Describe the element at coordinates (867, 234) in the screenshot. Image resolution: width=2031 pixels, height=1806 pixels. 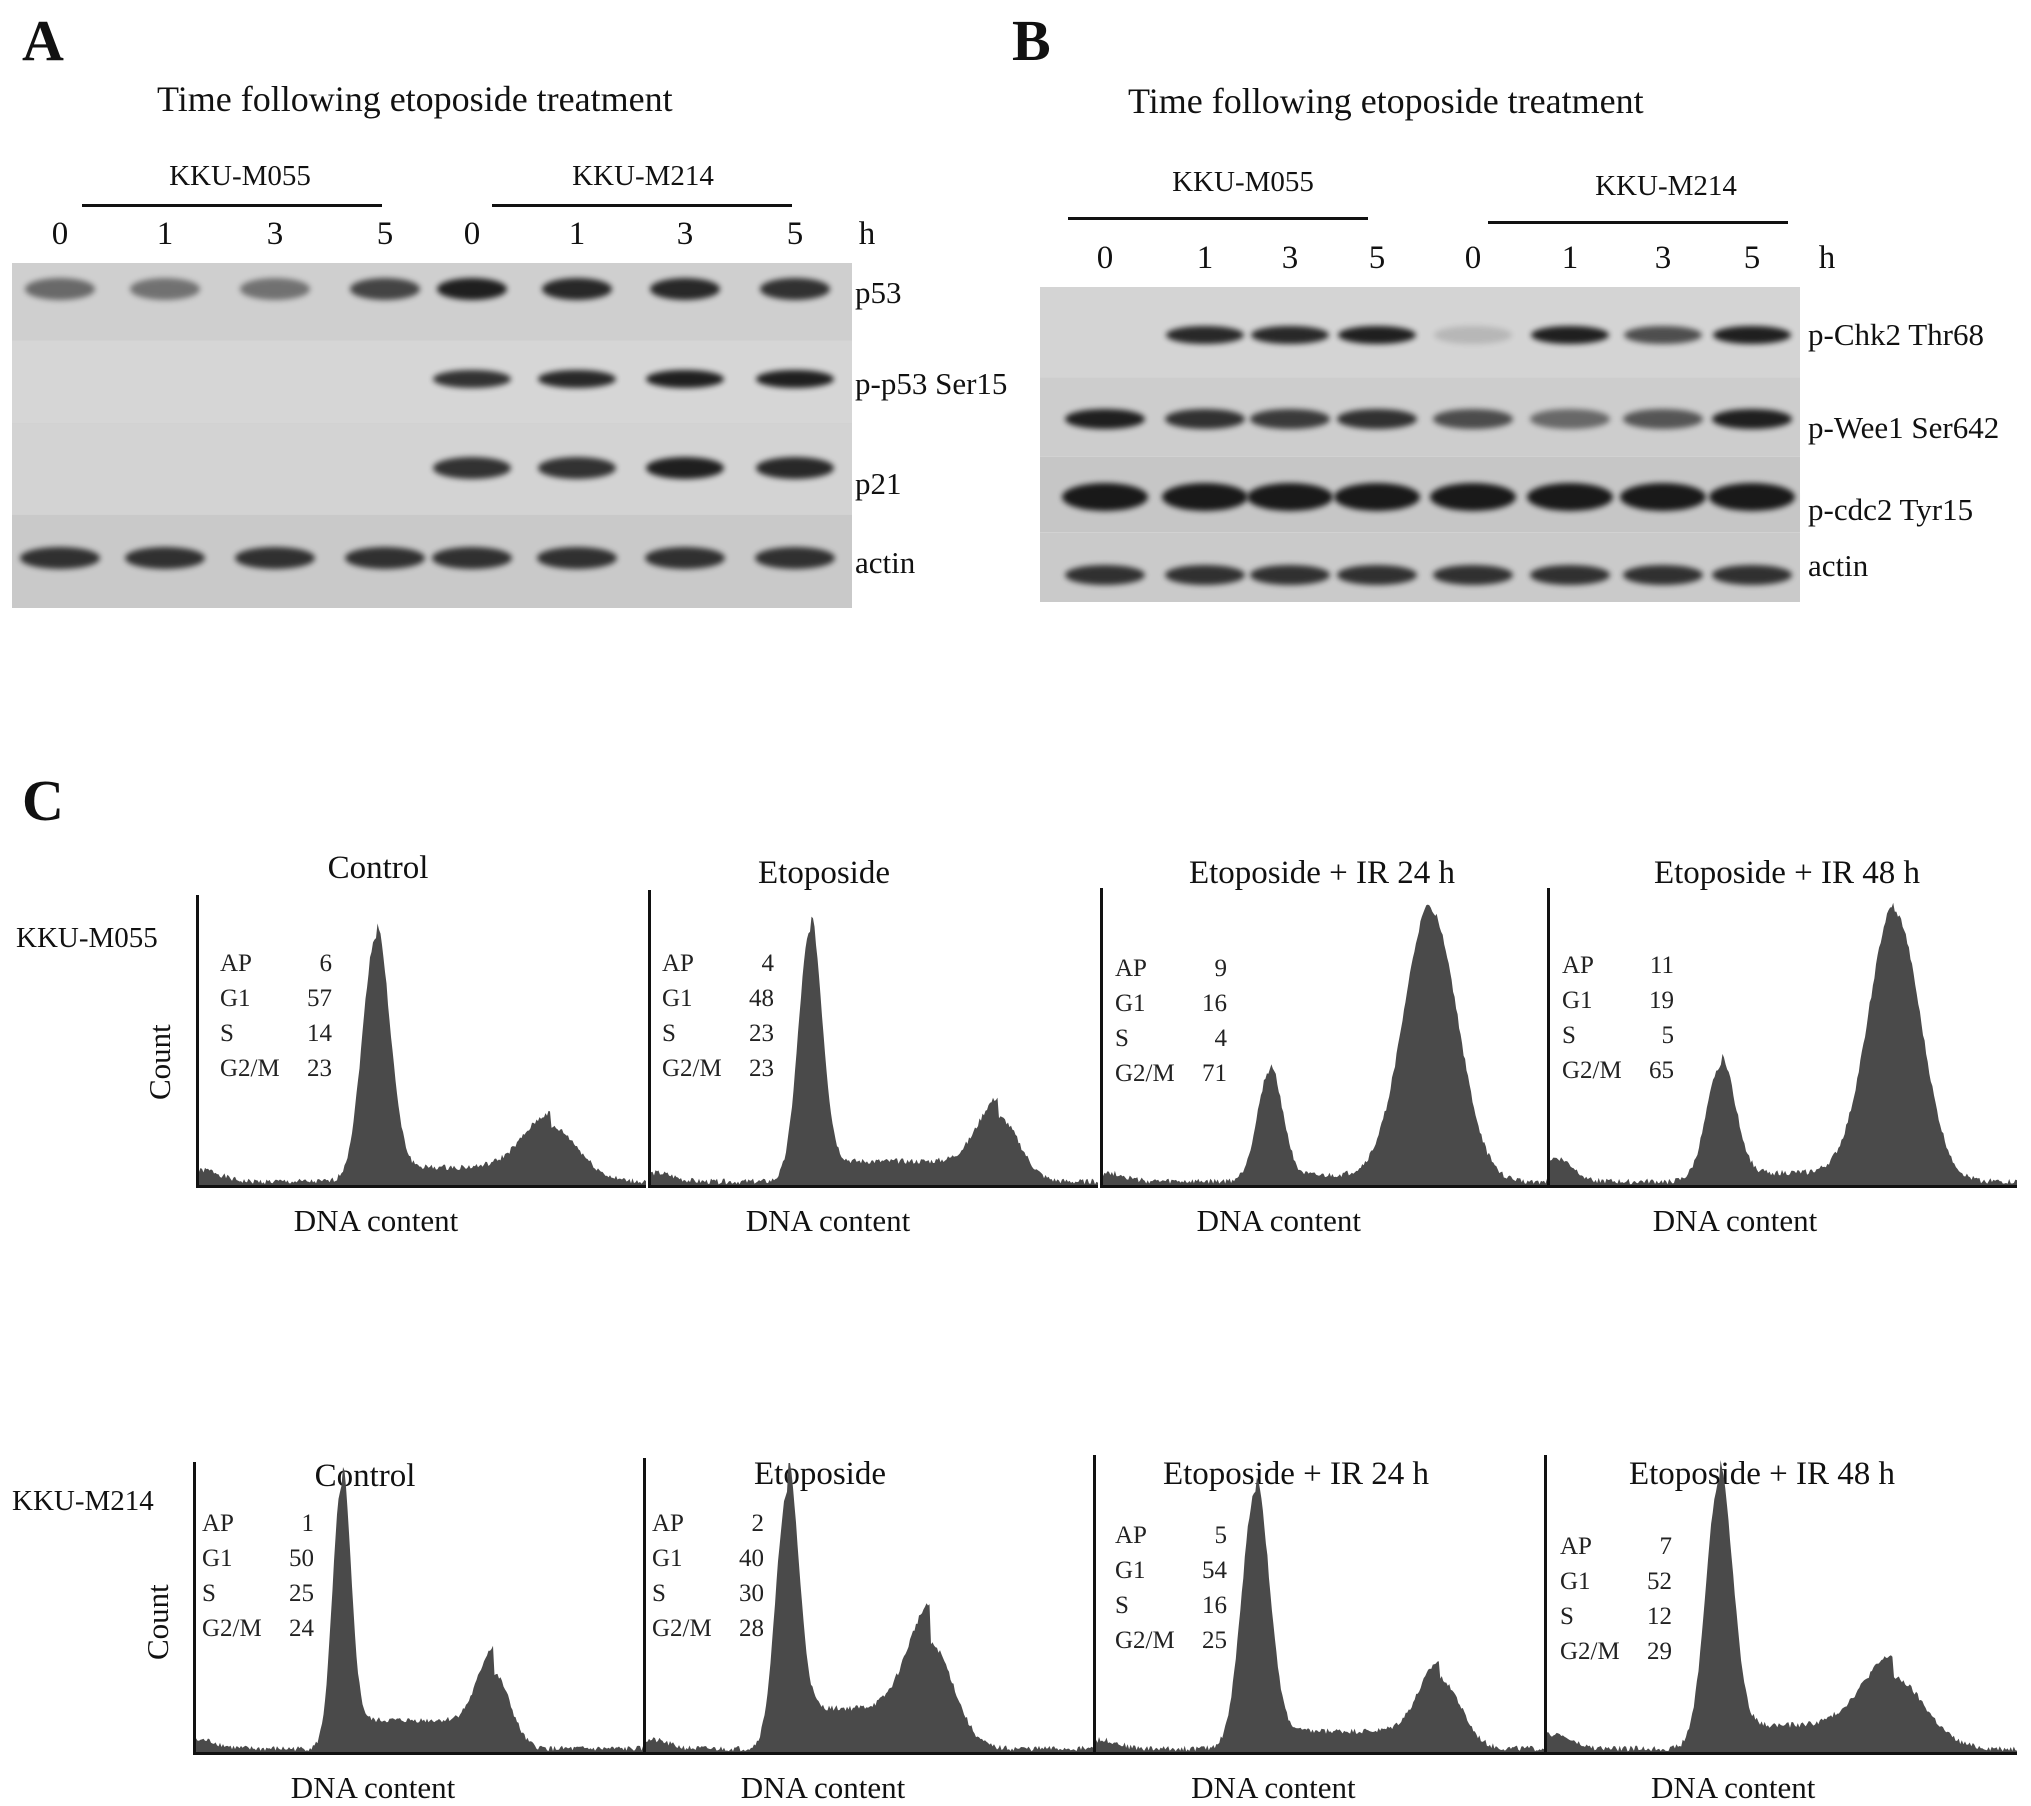
I see `panel-a-time-unit: h` at that location.